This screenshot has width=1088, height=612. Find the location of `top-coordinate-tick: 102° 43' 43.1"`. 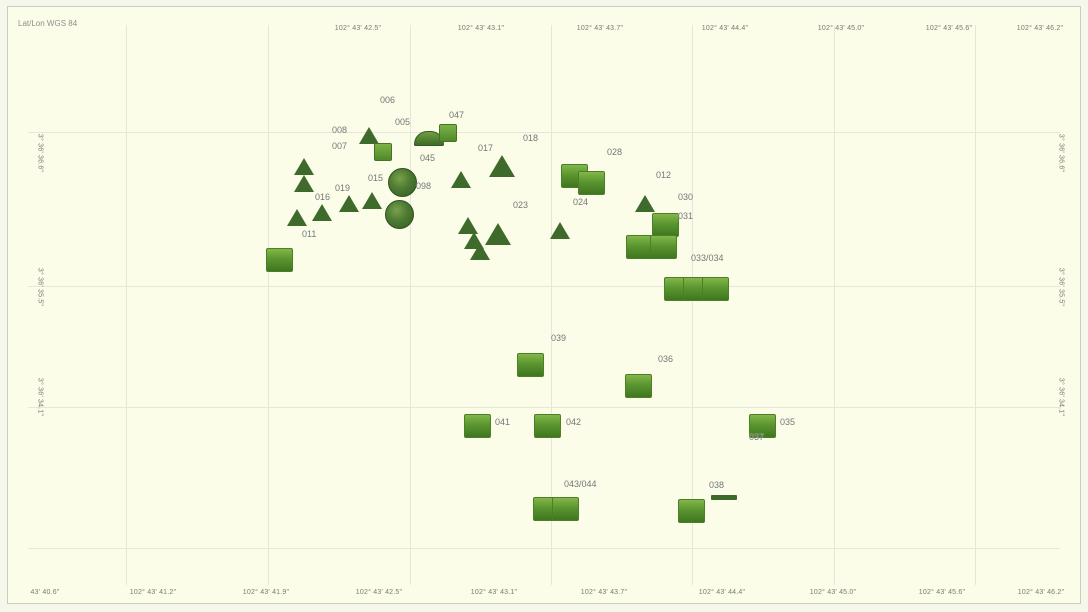

top-coordinate-tick: 102° 43' 43.1" is located at coordinates (481, 28).